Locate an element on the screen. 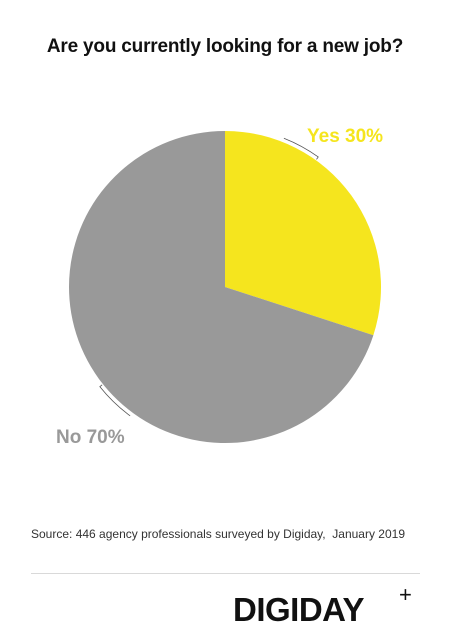 This screenshot has width=450, height=644. slice-label-yes: Yes 30% is located at coordinates (345, 136).